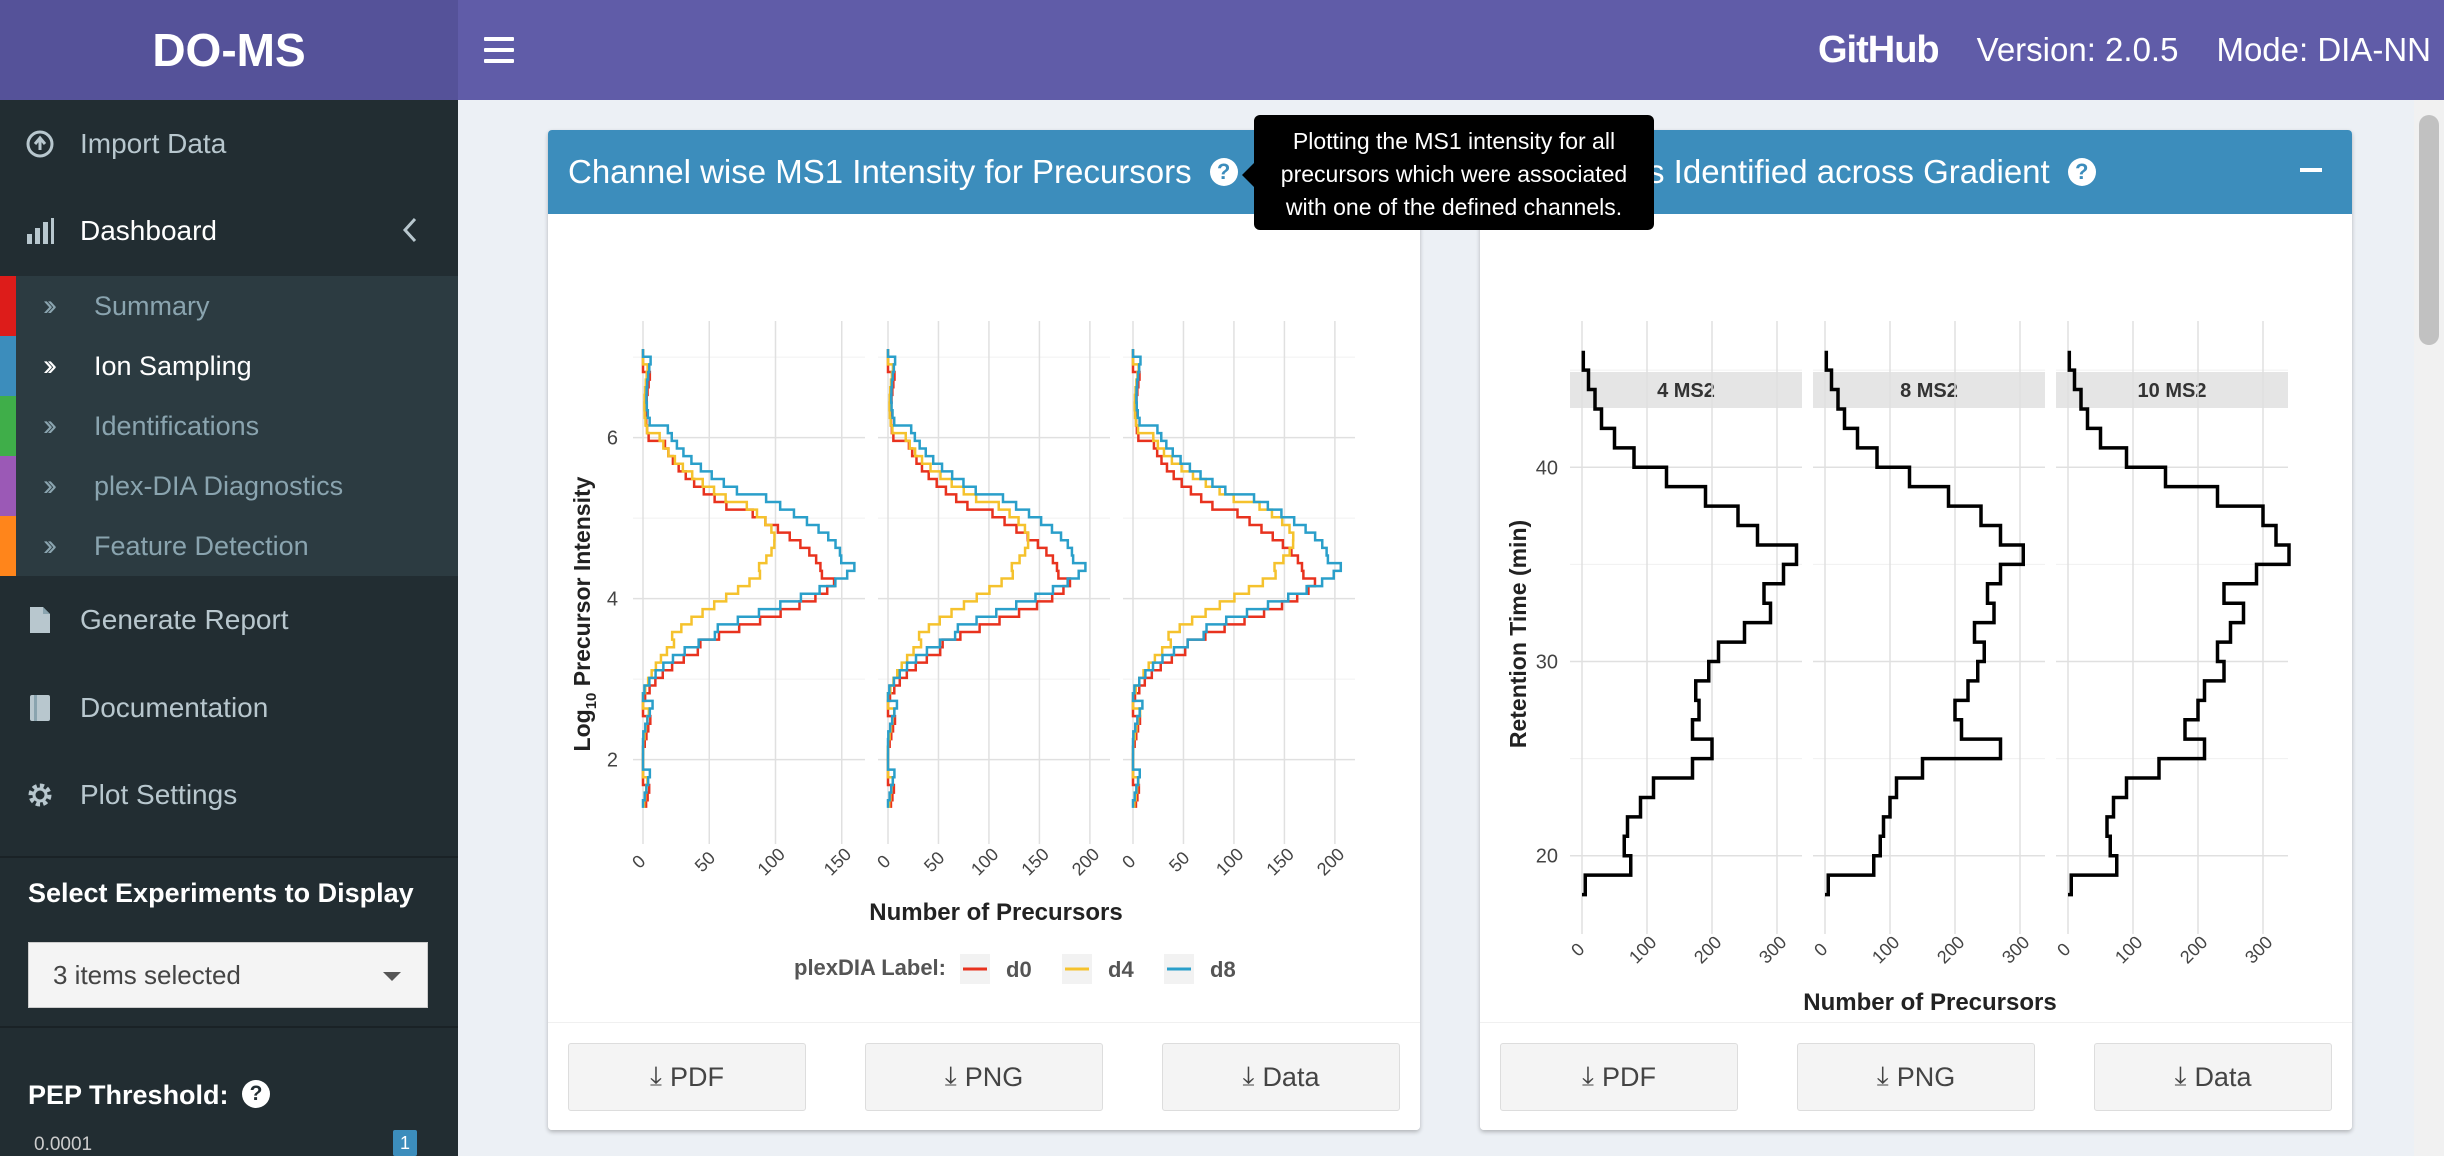 The height and width of the screenshot is (1156, 2444). What do you see at coordinates (1929, 1002) in the screenshot?
I see `x-axis-label: Number of Precursors` at bounding box center [1929, 1002].